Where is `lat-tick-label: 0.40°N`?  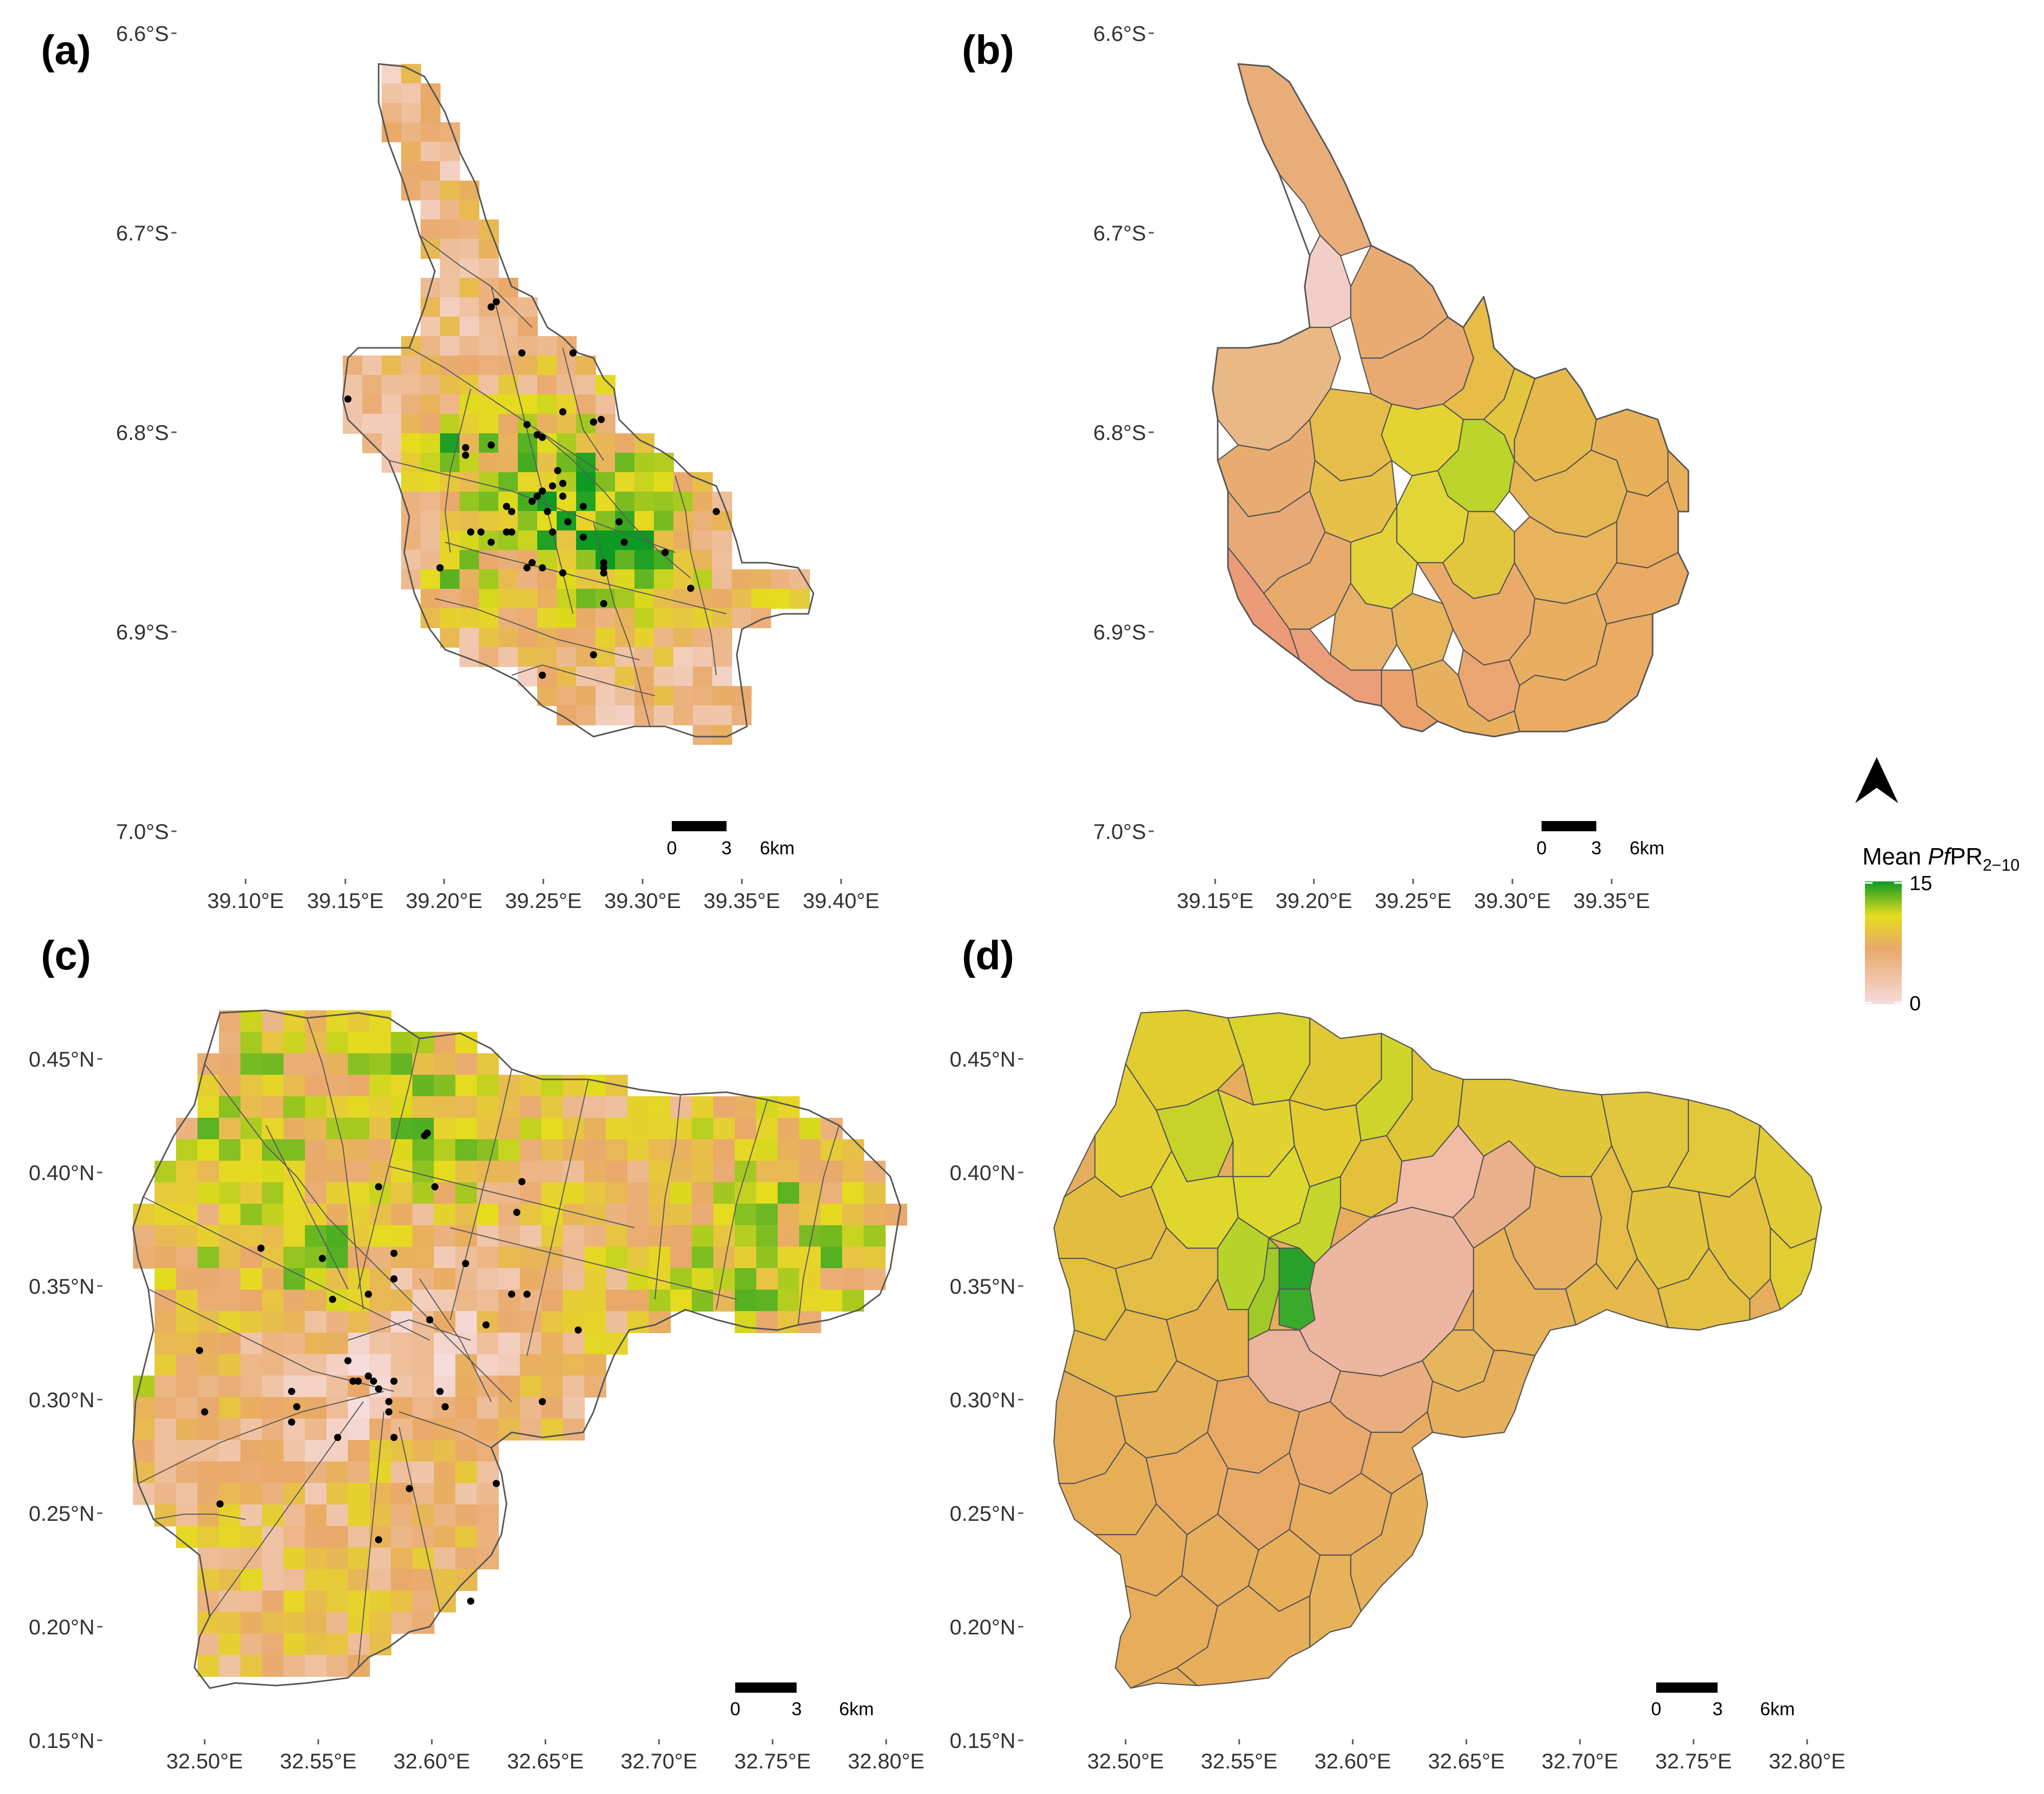 lat-tick-label: 0.40°N is located at coordinates (983, 1173).